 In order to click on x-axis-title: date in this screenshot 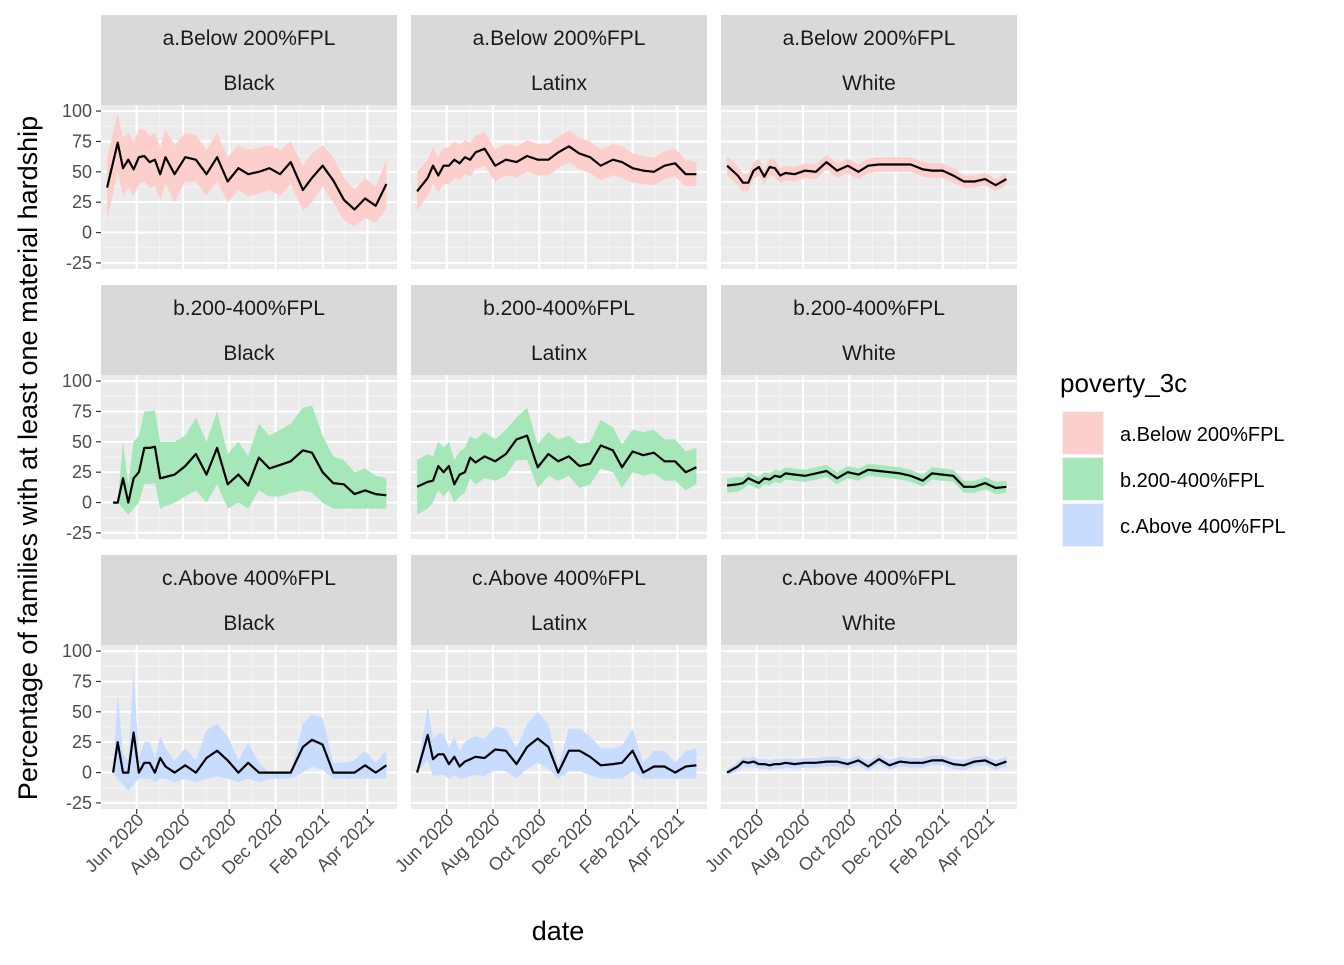, I will do `click(558, 931)`.